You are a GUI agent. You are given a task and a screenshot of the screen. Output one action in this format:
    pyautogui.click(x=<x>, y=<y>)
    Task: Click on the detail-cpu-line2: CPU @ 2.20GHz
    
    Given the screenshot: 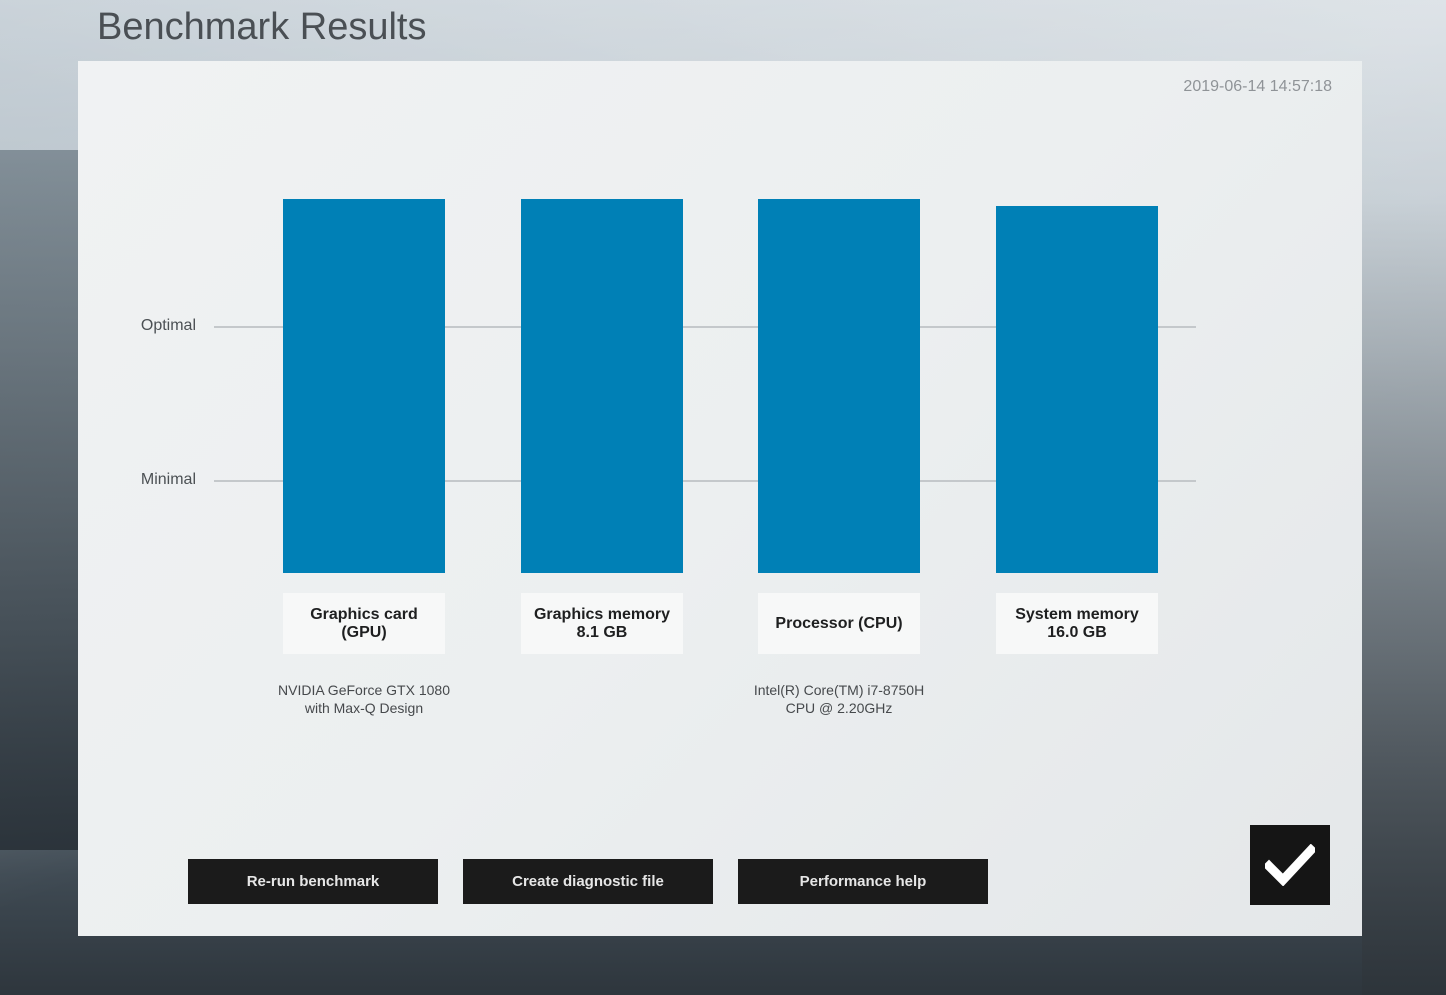 What is the action you would take?
    pyautogui.click(x=839, y=708)
    